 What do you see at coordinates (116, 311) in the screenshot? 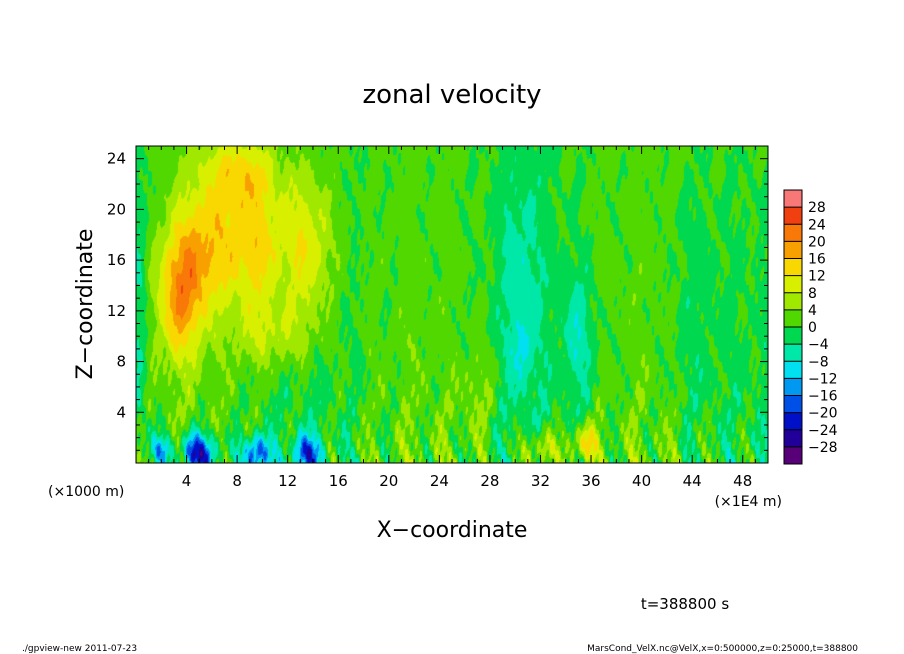
I see `y-tick-label: 12` at bounding box center [116, 311].